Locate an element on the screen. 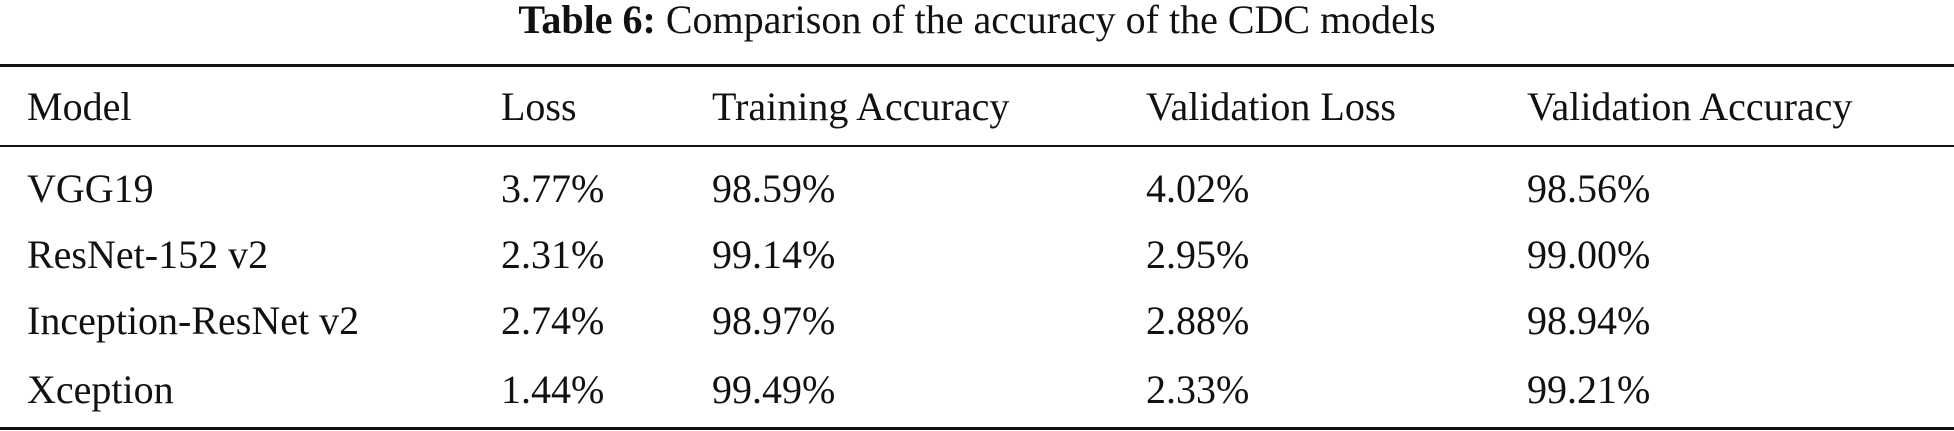  table-bottom-rule is located at coordinates (977, 428).